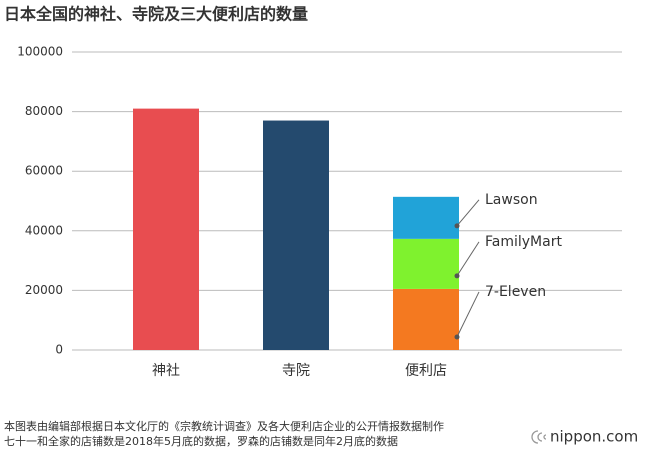 This screenshot has height=450, width=650. I want to click on x-tick-label: 便利店, so click(426, 371).